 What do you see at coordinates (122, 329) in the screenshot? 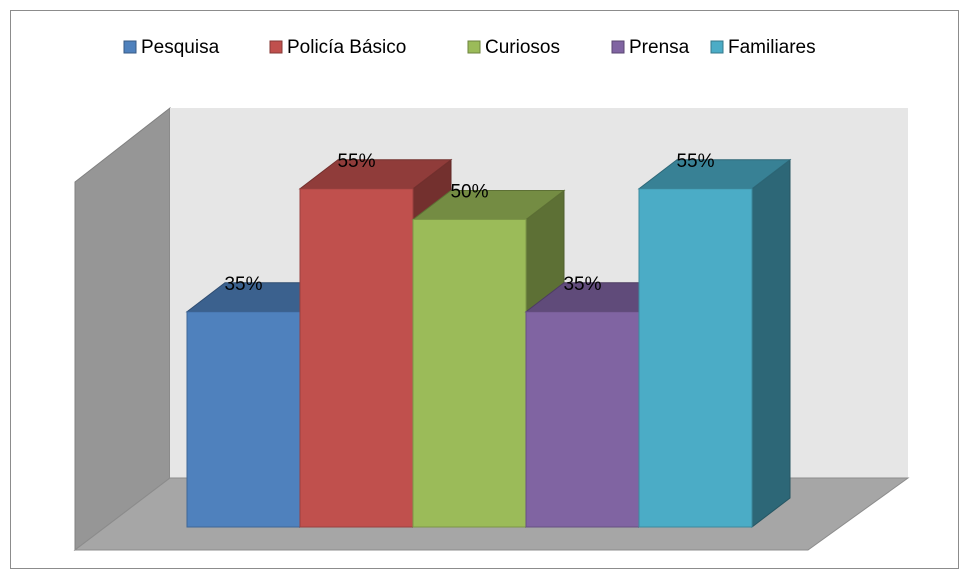
I see `side-wall` at bounding box center [122, 329].